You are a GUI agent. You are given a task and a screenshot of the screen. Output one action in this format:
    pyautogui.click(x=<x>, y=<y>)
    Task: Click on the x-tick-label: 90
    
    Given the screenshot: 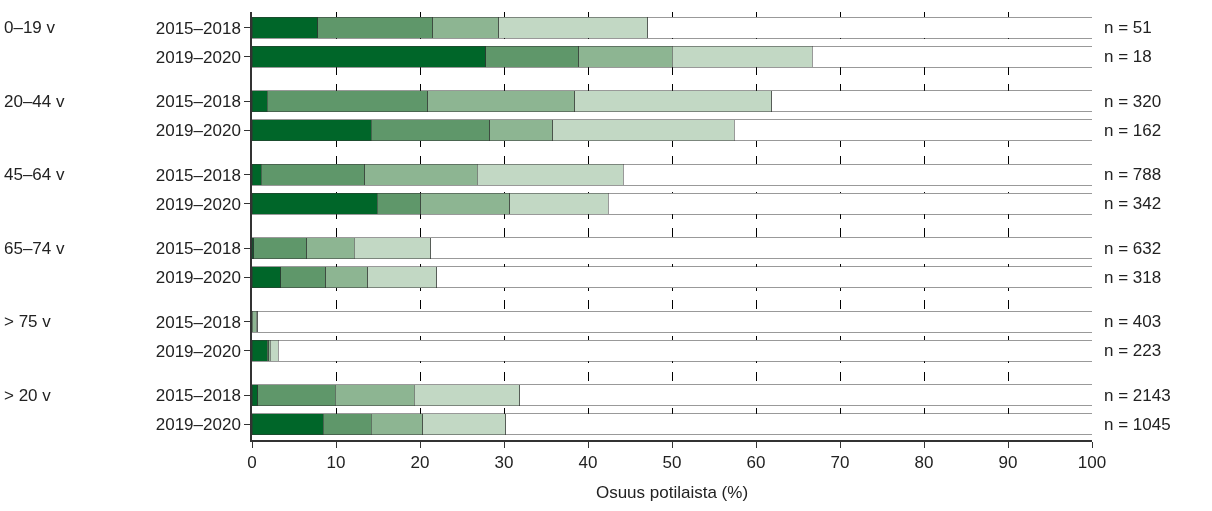 What is the action you would take?
    pyautogui.click(x=1008, y=463)
    